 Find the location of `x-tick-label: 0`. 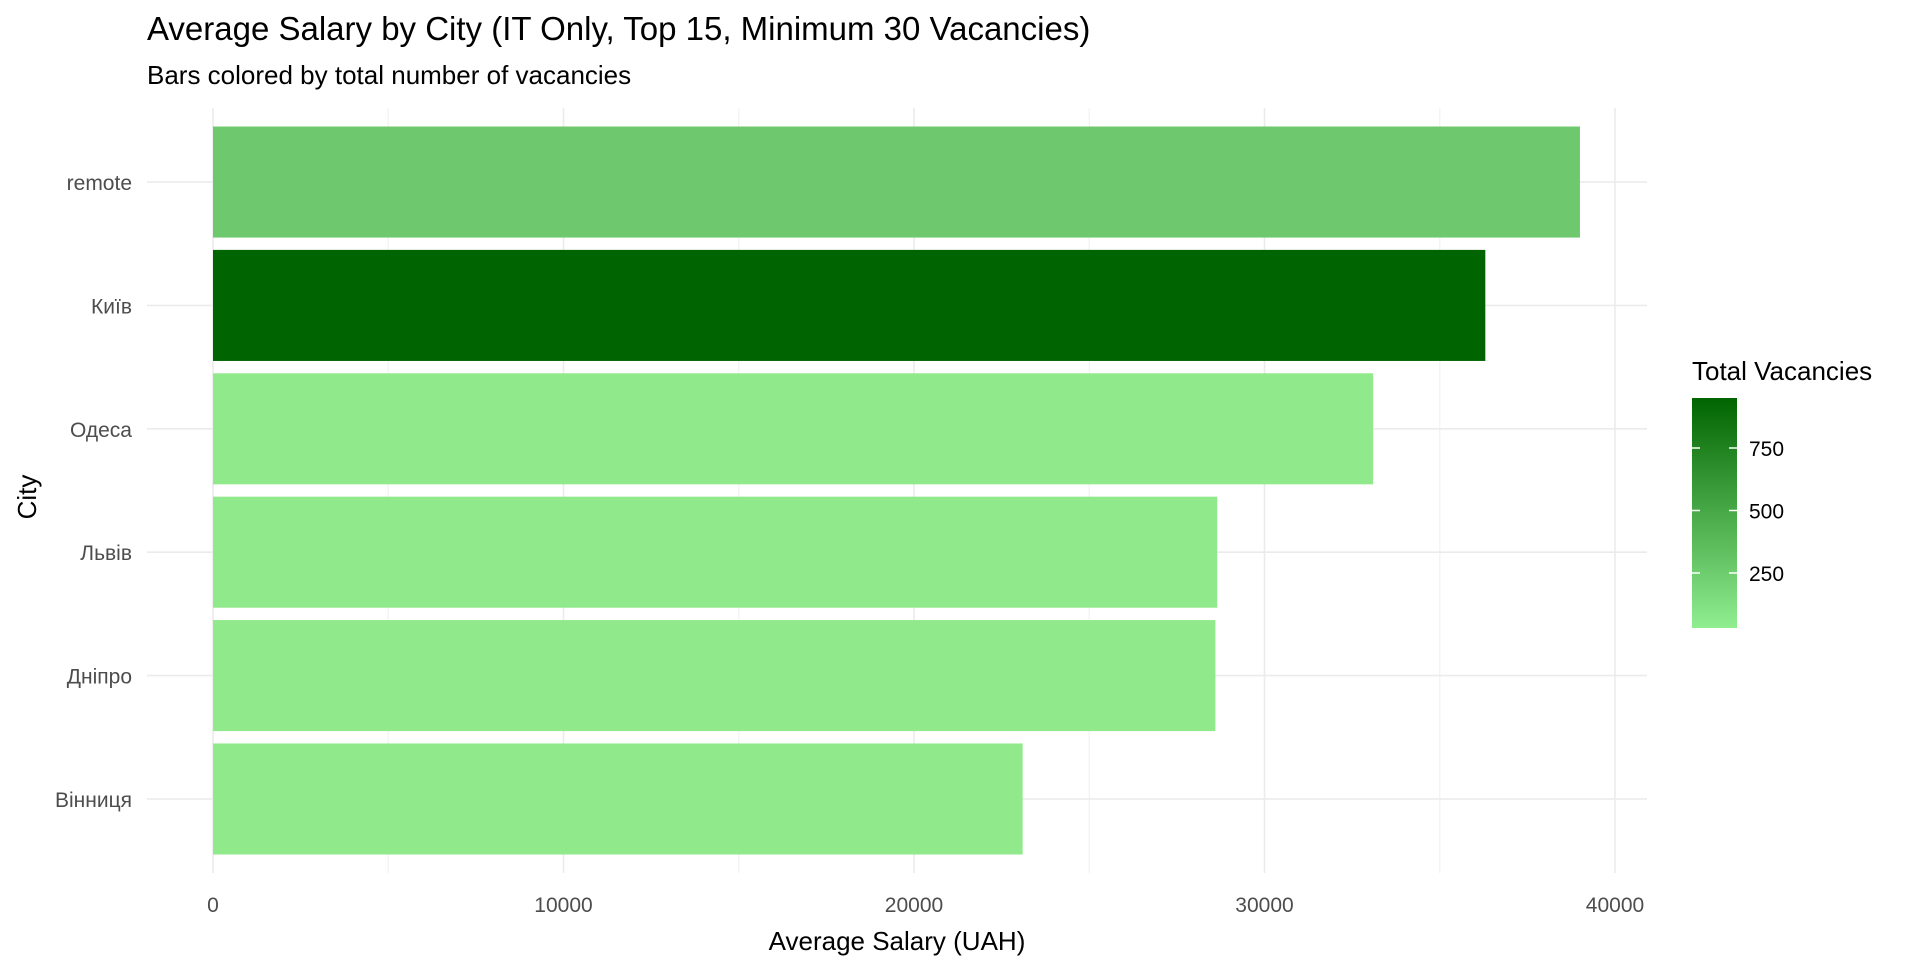

x-tick-label: 0 is located at coordinates (213, 905).